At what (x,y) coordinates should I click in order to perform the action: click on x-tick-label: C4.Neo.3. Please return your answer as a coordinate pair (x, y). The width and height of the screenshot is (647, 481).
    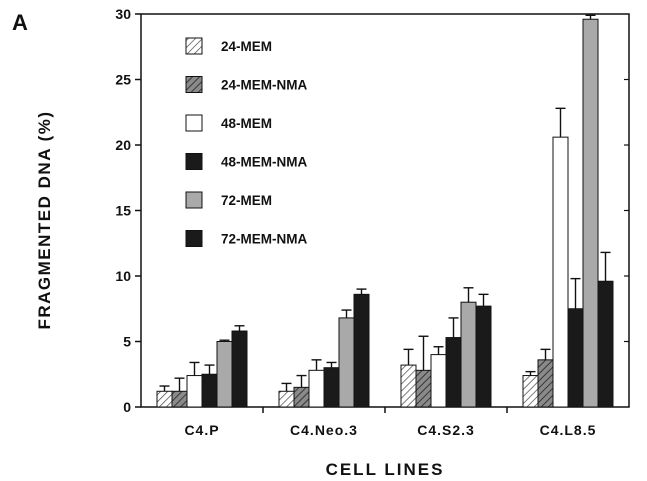
    Looking at the image, I should click on (324, 430).